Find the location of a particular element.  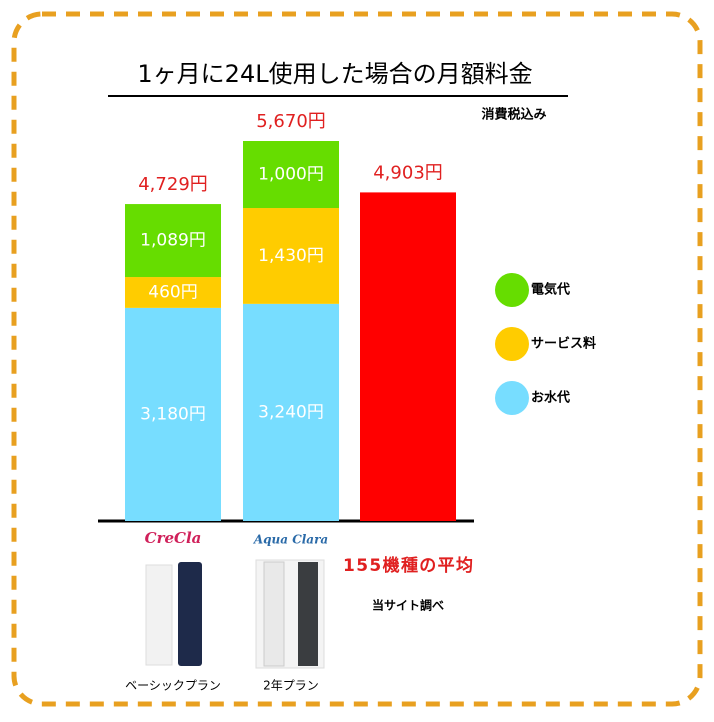

segment-label: 1,000円 is located at coordinates (291, 175).